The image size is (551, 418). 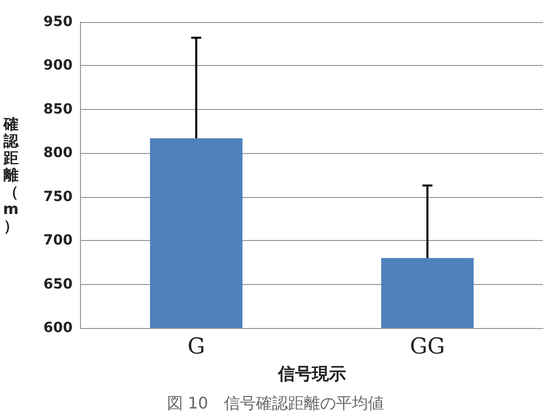 What do you see at coordinates (58, 153) in the screenshot?
I see `y-tick-label: 800` at bounding box center [58, 153].